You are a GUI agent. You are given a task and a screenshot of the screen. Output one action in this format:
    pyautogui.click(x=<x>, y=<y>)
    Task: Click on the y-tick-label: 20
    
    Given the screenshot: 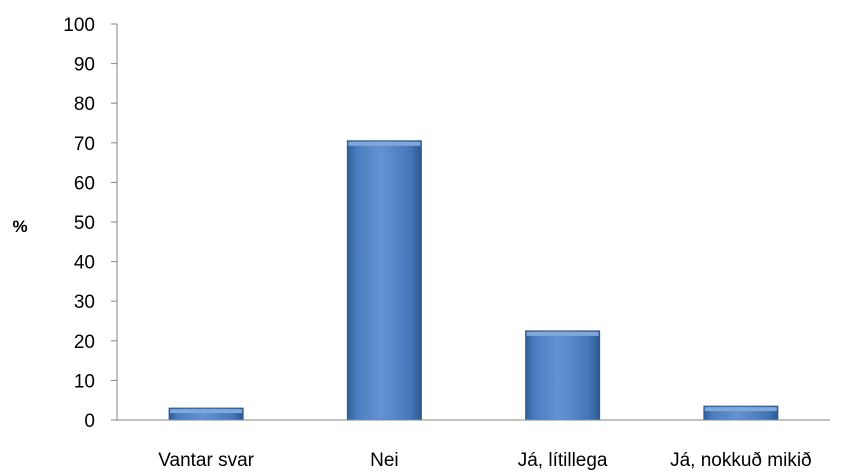 What is the action you would take?
    pyautogui.click(x=84, y=342)
    